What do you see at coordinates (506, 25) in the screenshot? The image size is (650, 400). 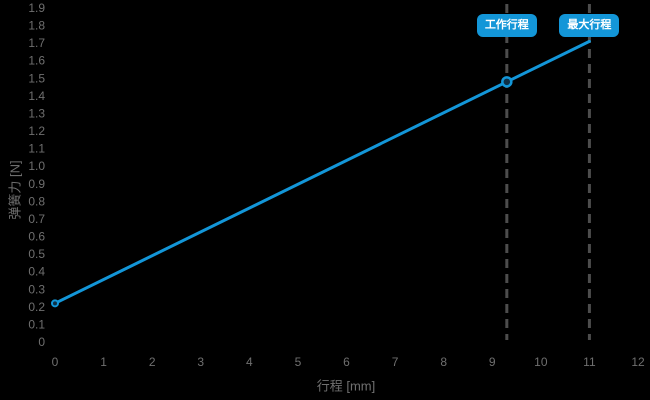 I see `reference-badge-0: 工作行程` at bounding box center [506, 25].